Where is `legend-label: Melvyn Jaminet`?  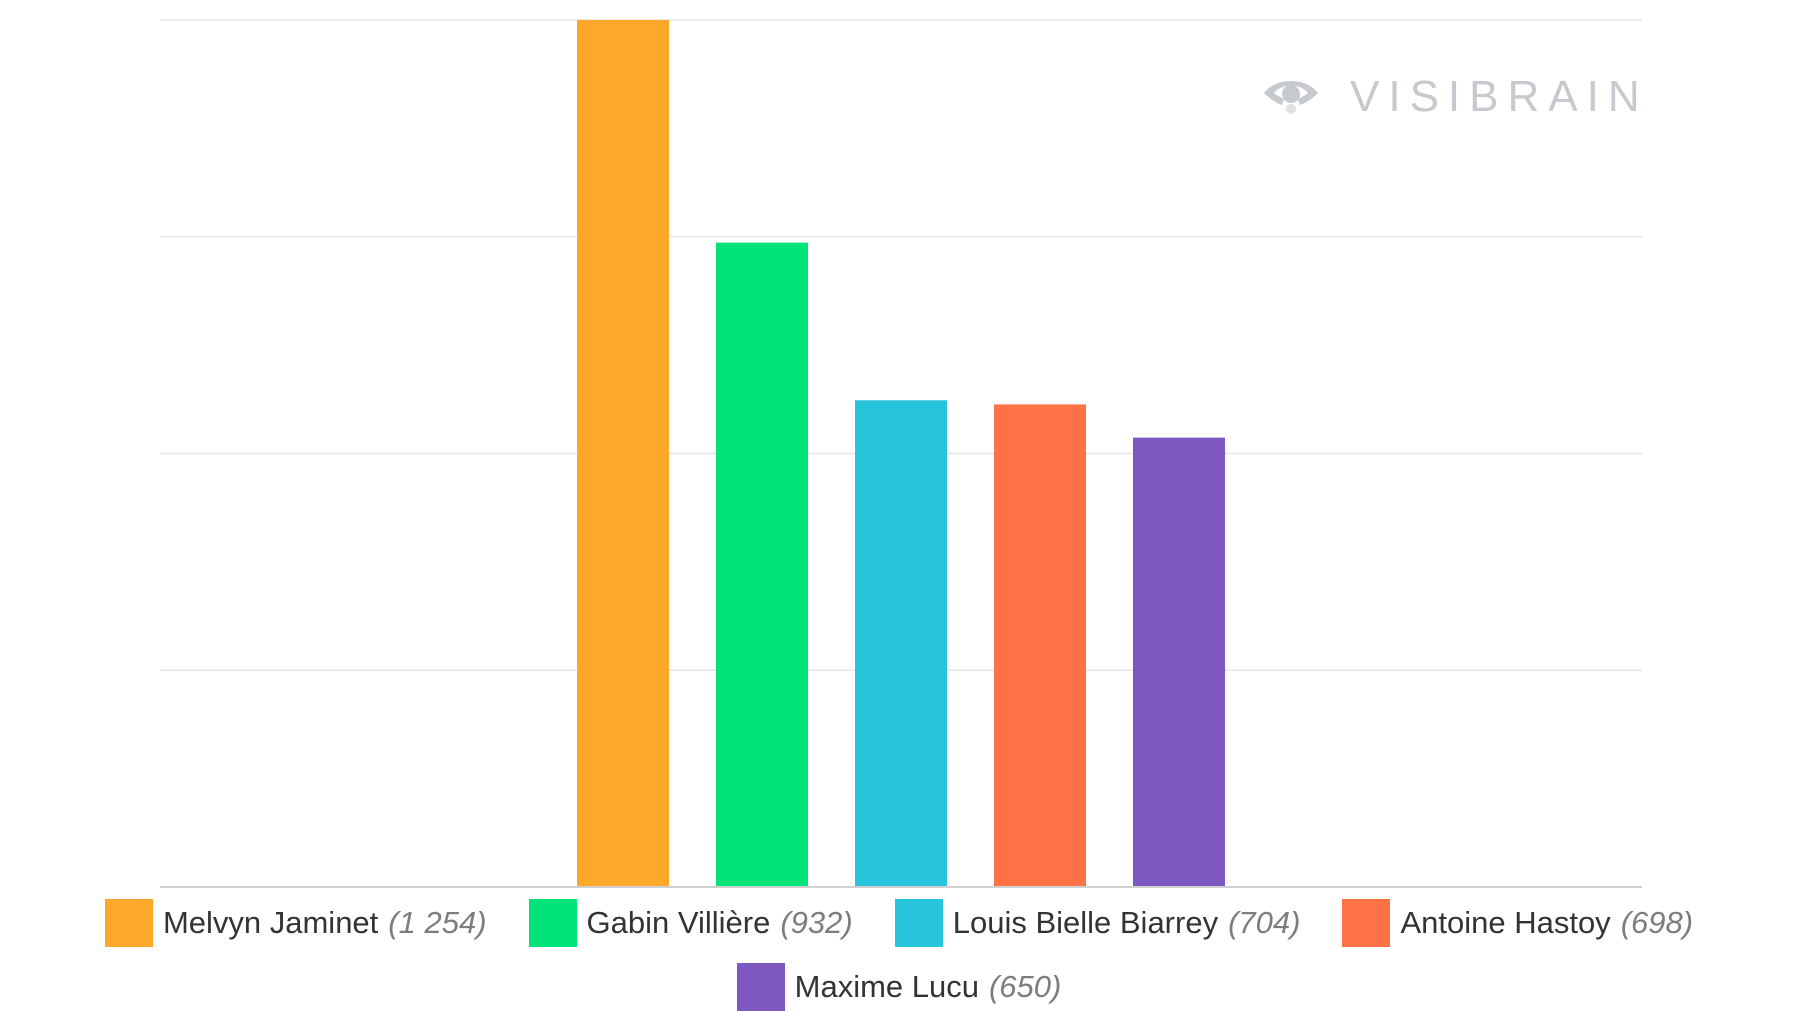 legend-label: Melvyn Jaminet is located at coordinates (270, 922).